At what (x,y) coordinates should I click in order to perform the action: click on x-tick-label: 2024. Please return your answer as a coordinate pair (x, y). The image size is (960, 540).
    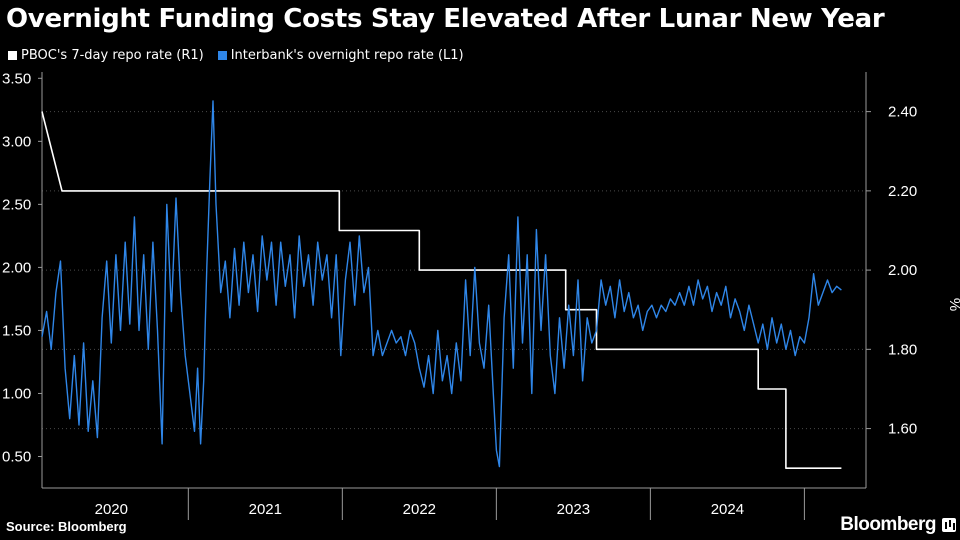
    Looking at the image, I should click on (727, 509).